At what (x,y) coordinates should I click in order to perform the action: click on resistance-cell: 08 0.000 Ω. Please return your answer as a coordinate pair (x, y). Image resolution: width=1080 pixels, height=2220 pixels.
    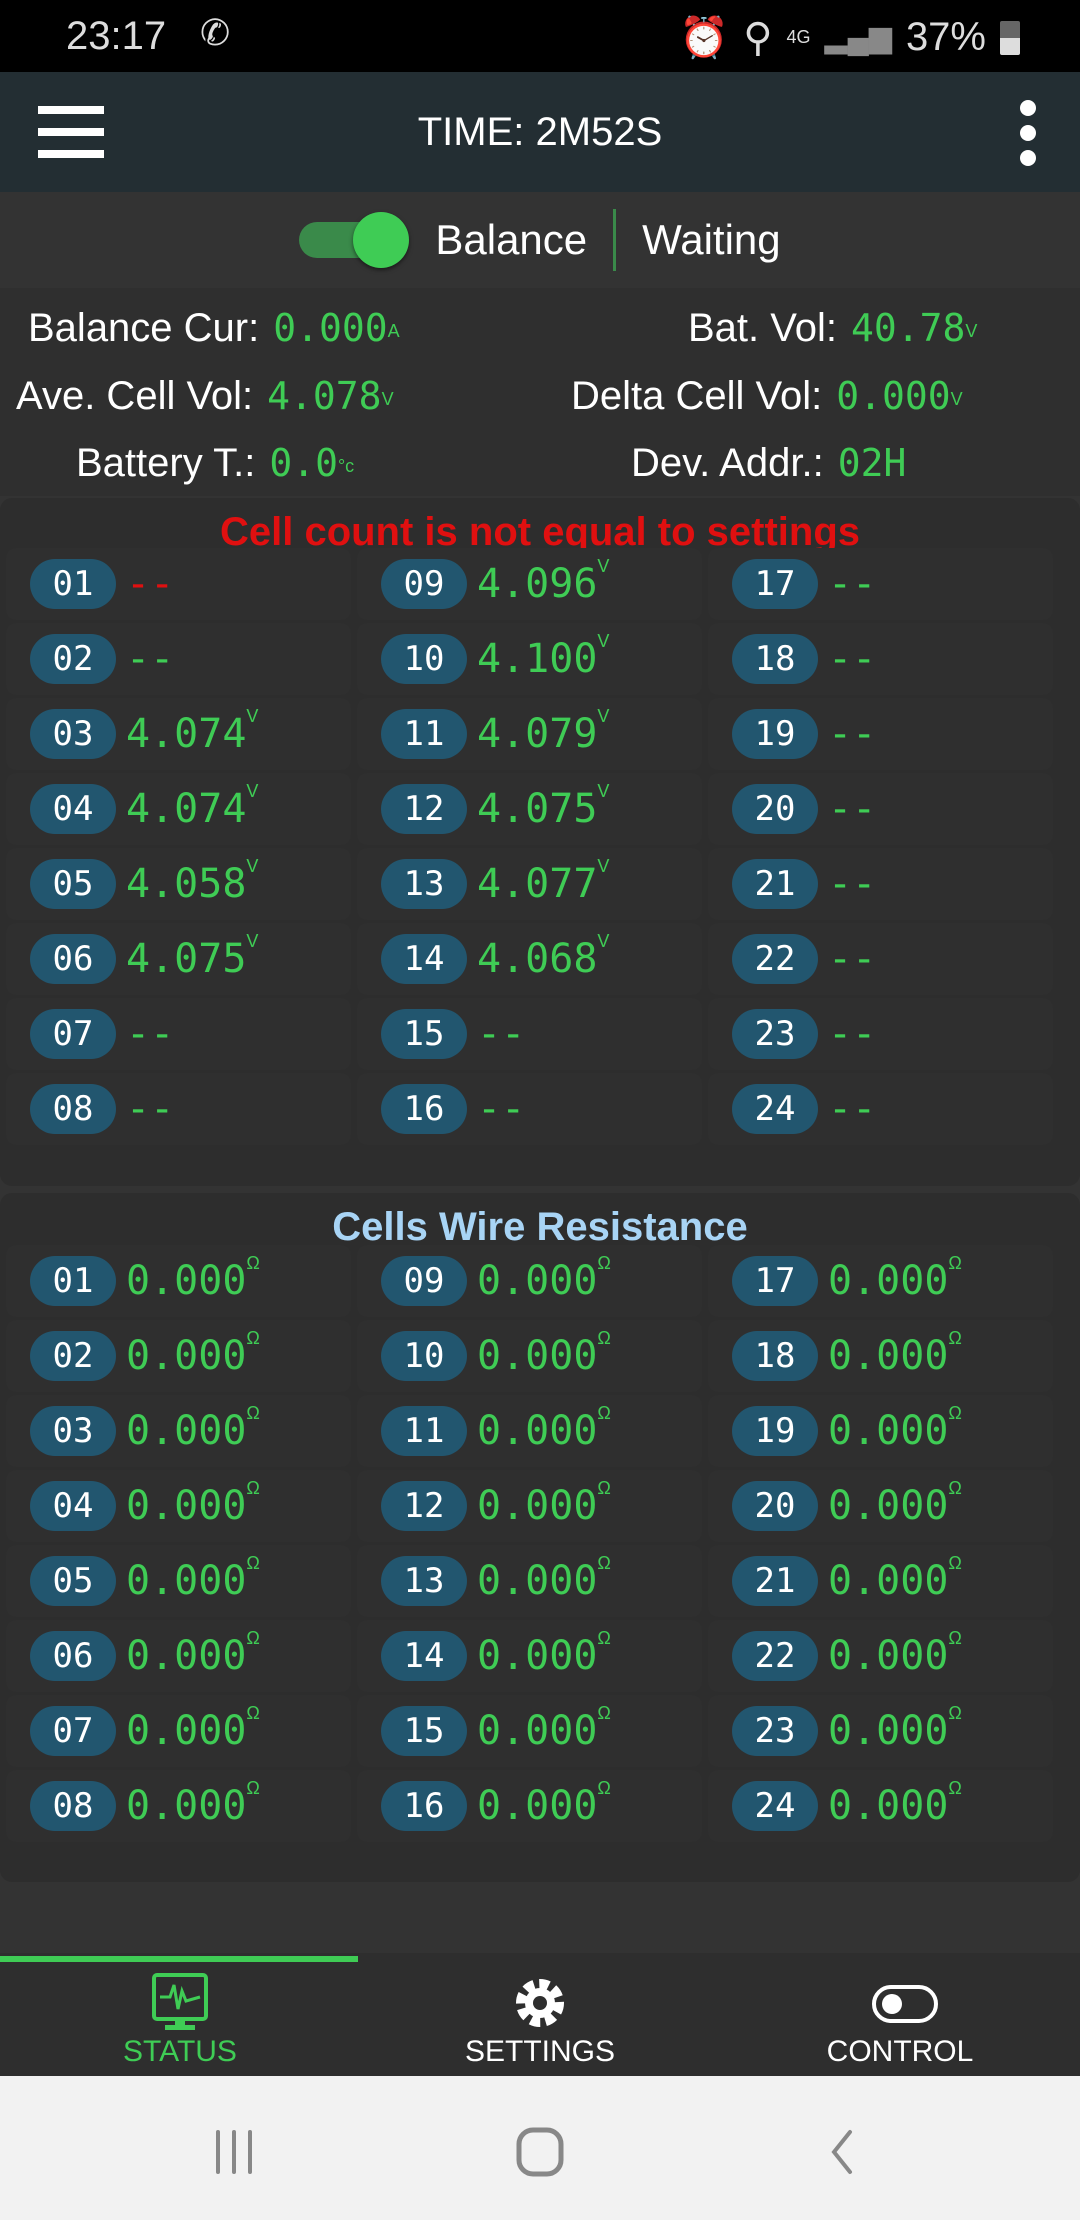
    Looking at the image, I should click on (178, 1806).